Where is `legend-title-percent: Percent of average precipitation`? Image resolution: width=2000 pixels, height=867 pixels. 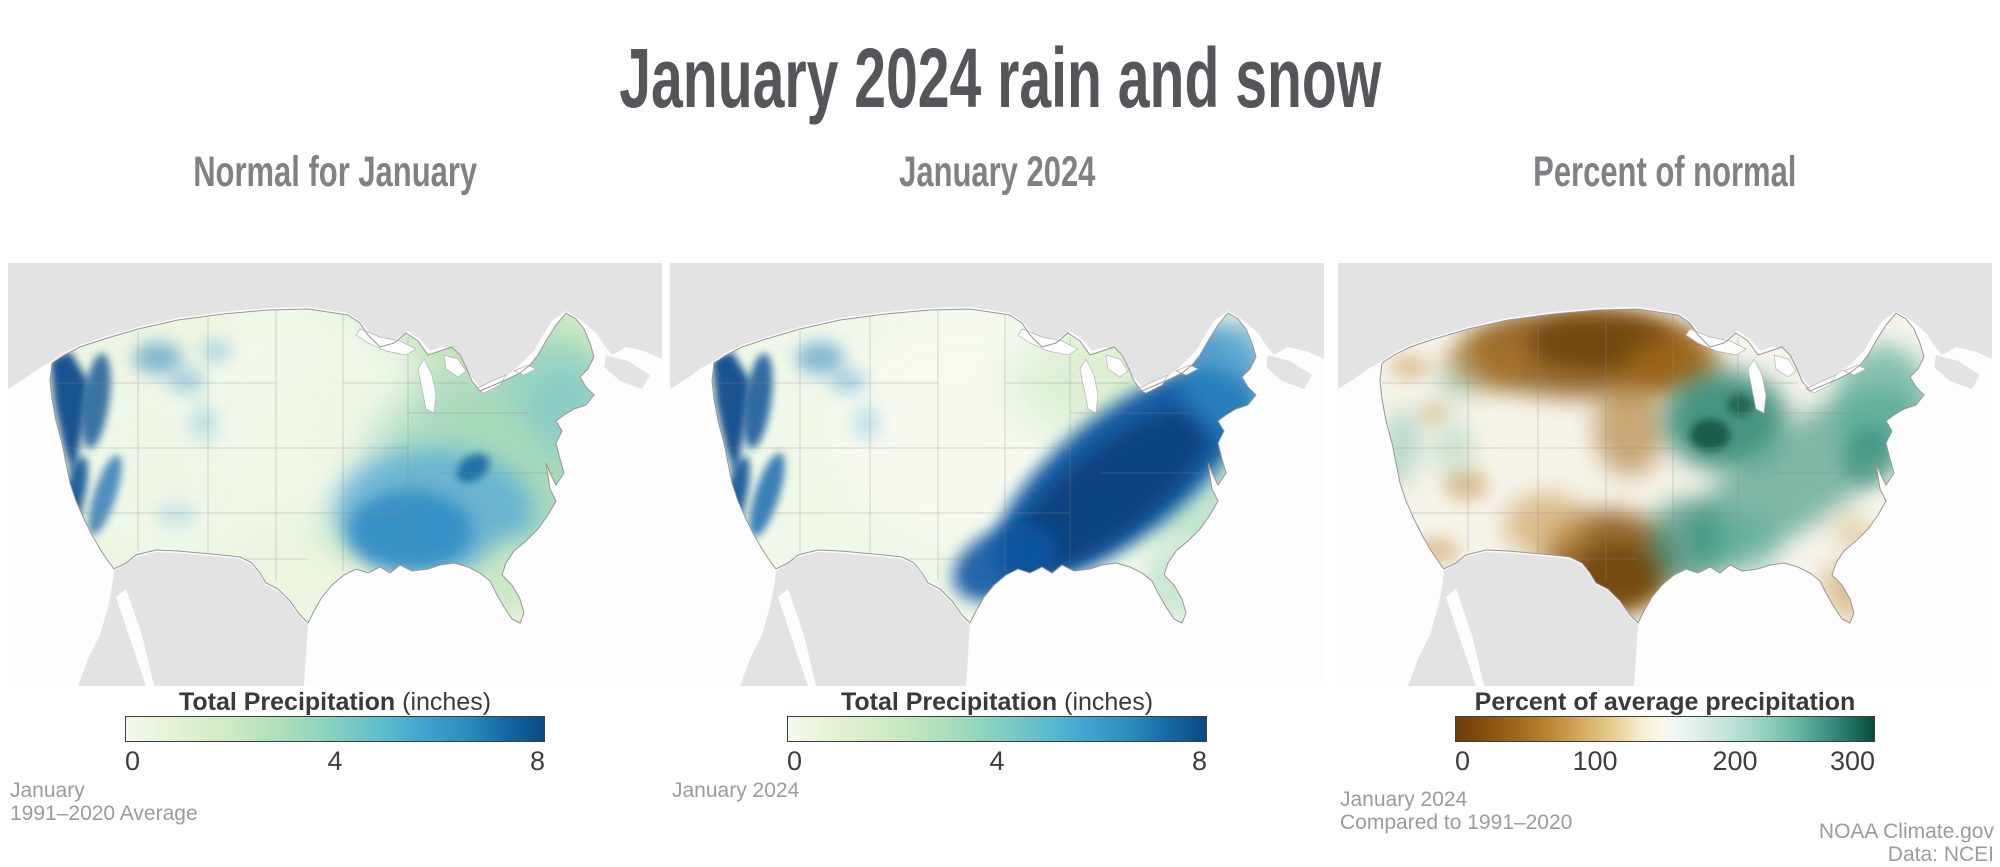
legend-title-percent: Percent of average precipitation is located at coordinates (1665, 702).